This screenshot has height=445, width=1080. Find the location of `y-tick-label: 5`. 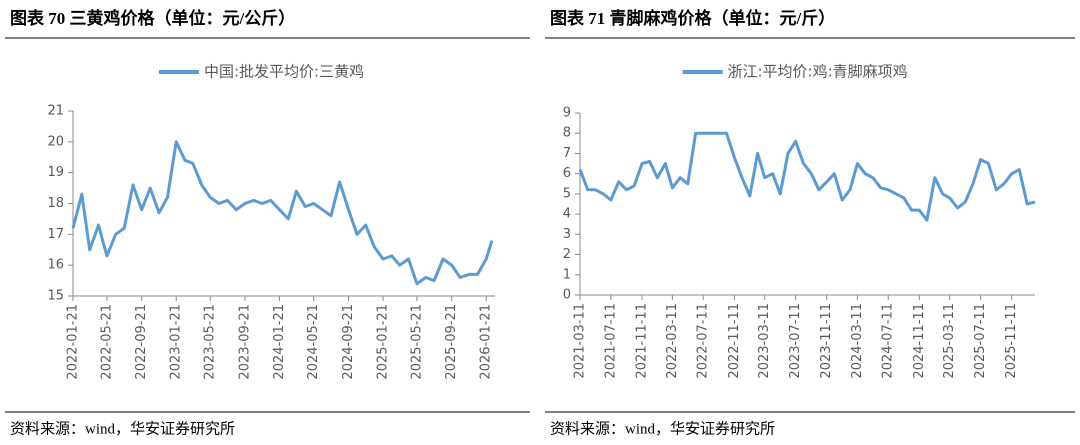

y-tick-label: 5 is located at coordinates (567, 193).